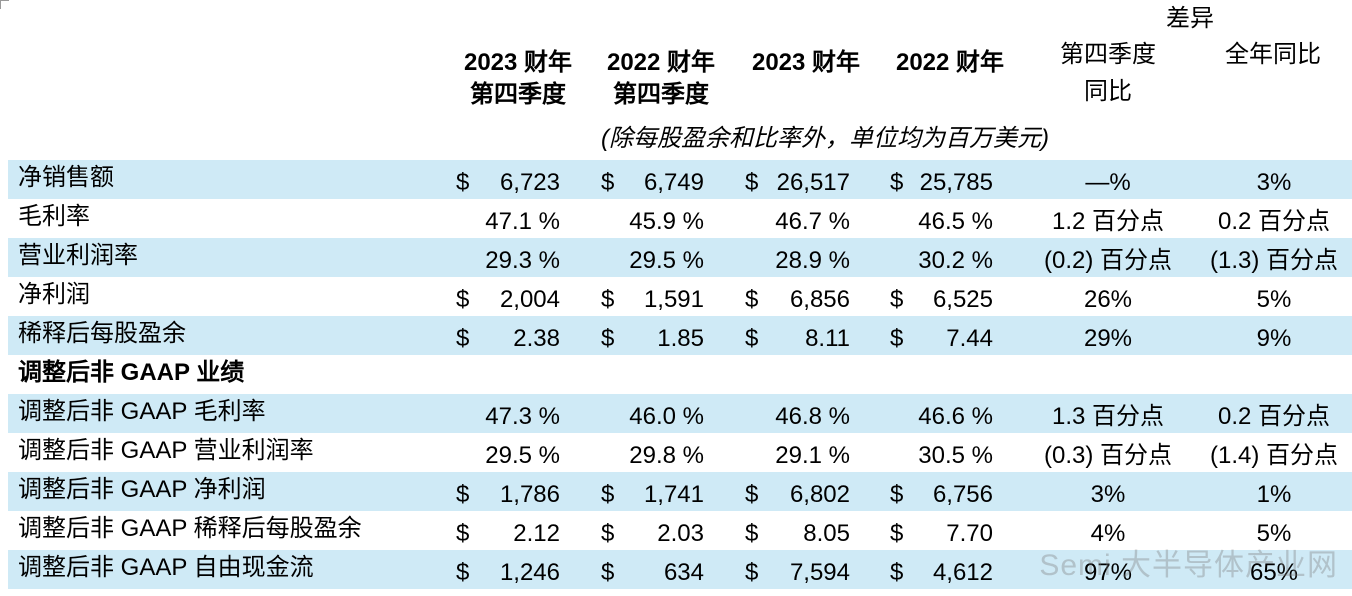 The image size is (1352, 596). I want to click on value-cell: 7,594, so click(819, 572).